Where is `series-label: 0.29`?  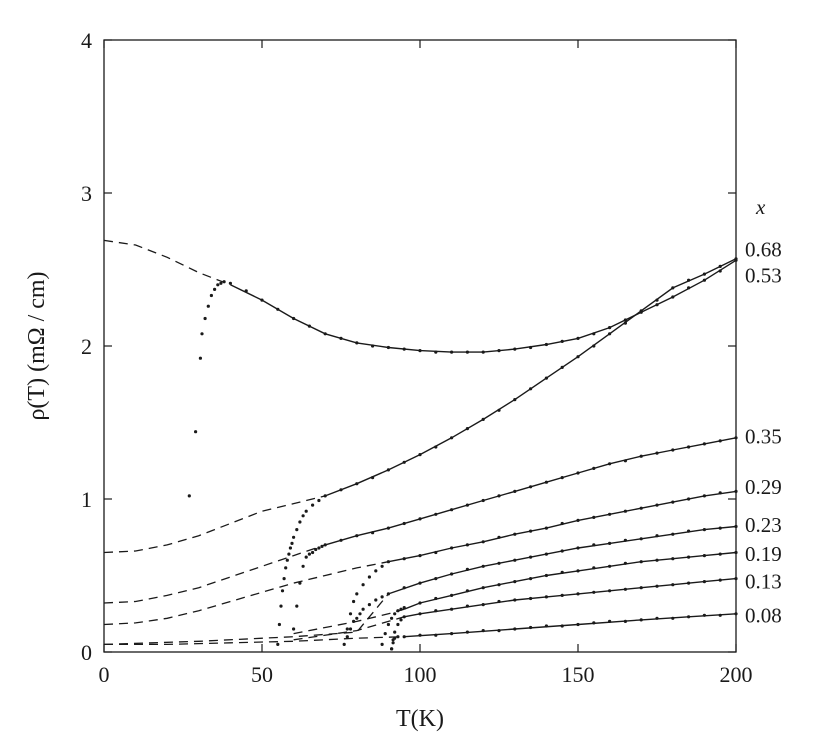 series-label: 0.29 is located at coordinates (763, 487).